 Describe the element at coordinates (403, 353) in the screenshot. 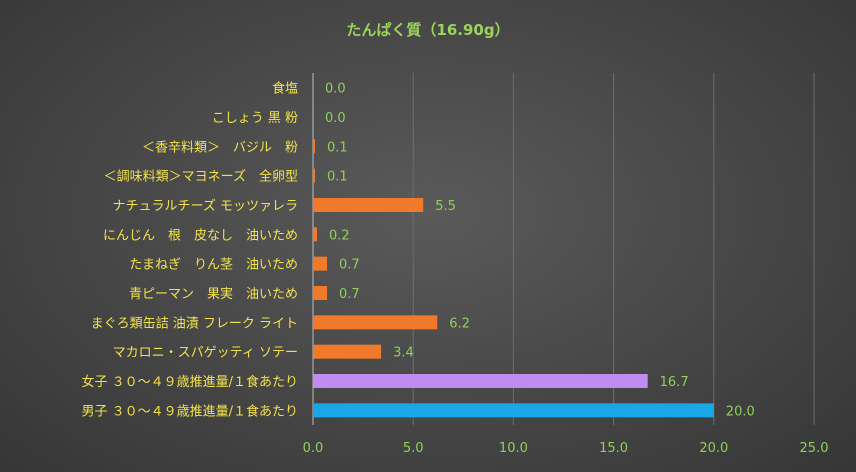

I see `data-label: 3.4` at that location.